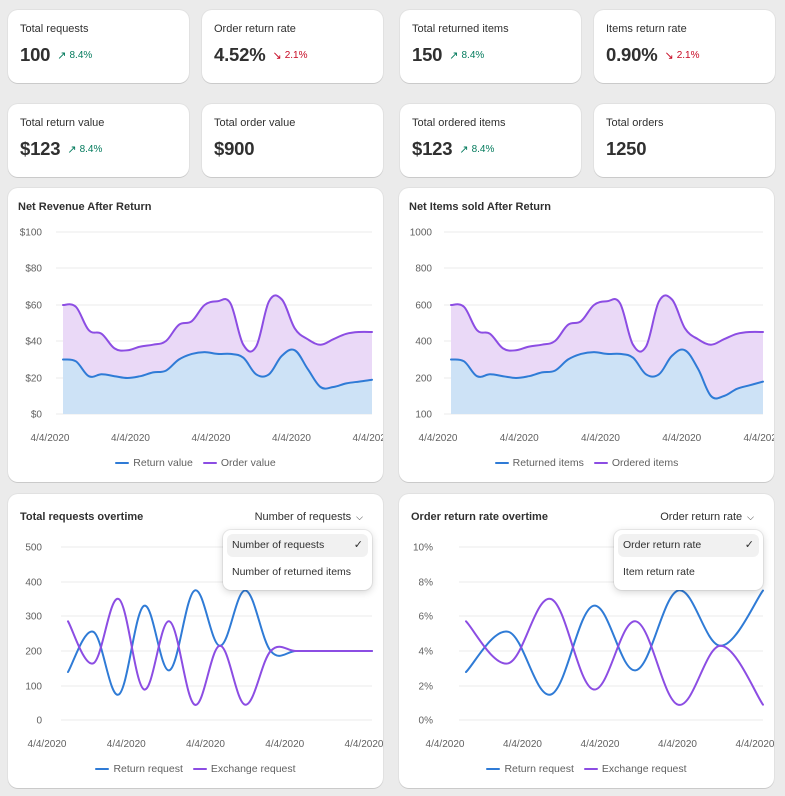  I want to click on y-tick-label: 600, so click(423, 306).